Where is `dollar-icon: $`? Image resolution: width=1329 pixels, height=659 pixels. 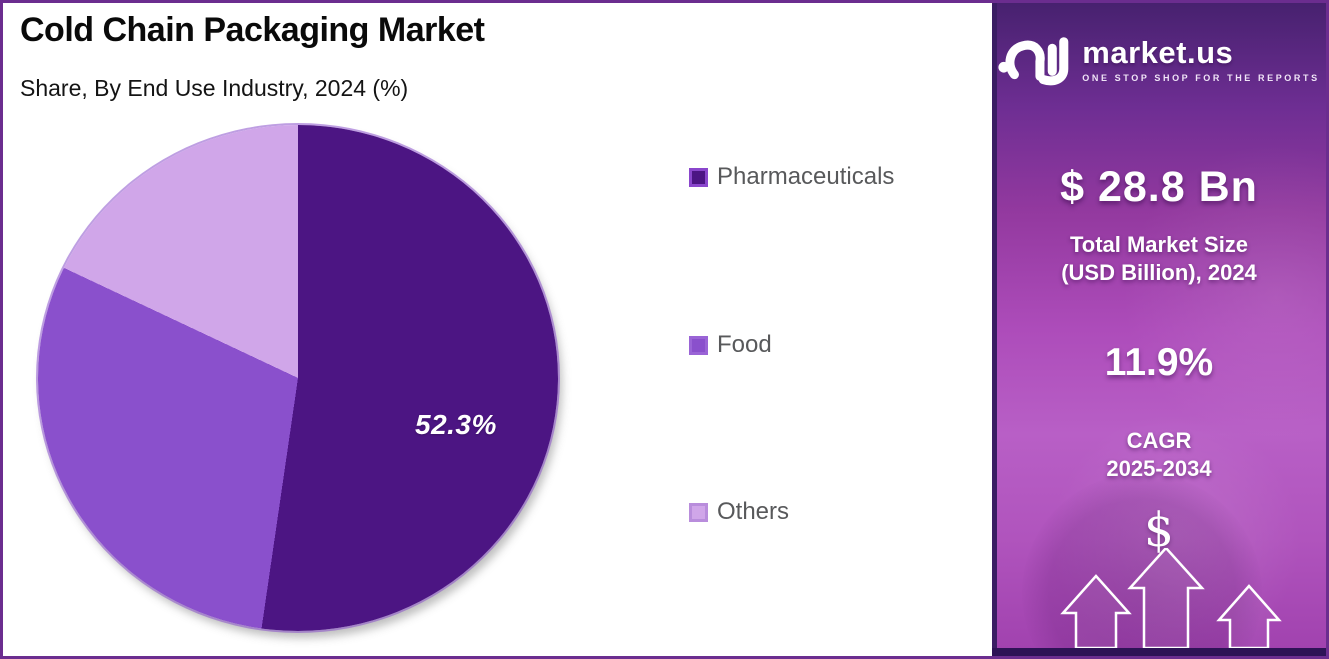 dollar-icon: $ is located at coordinates (1159, 530).